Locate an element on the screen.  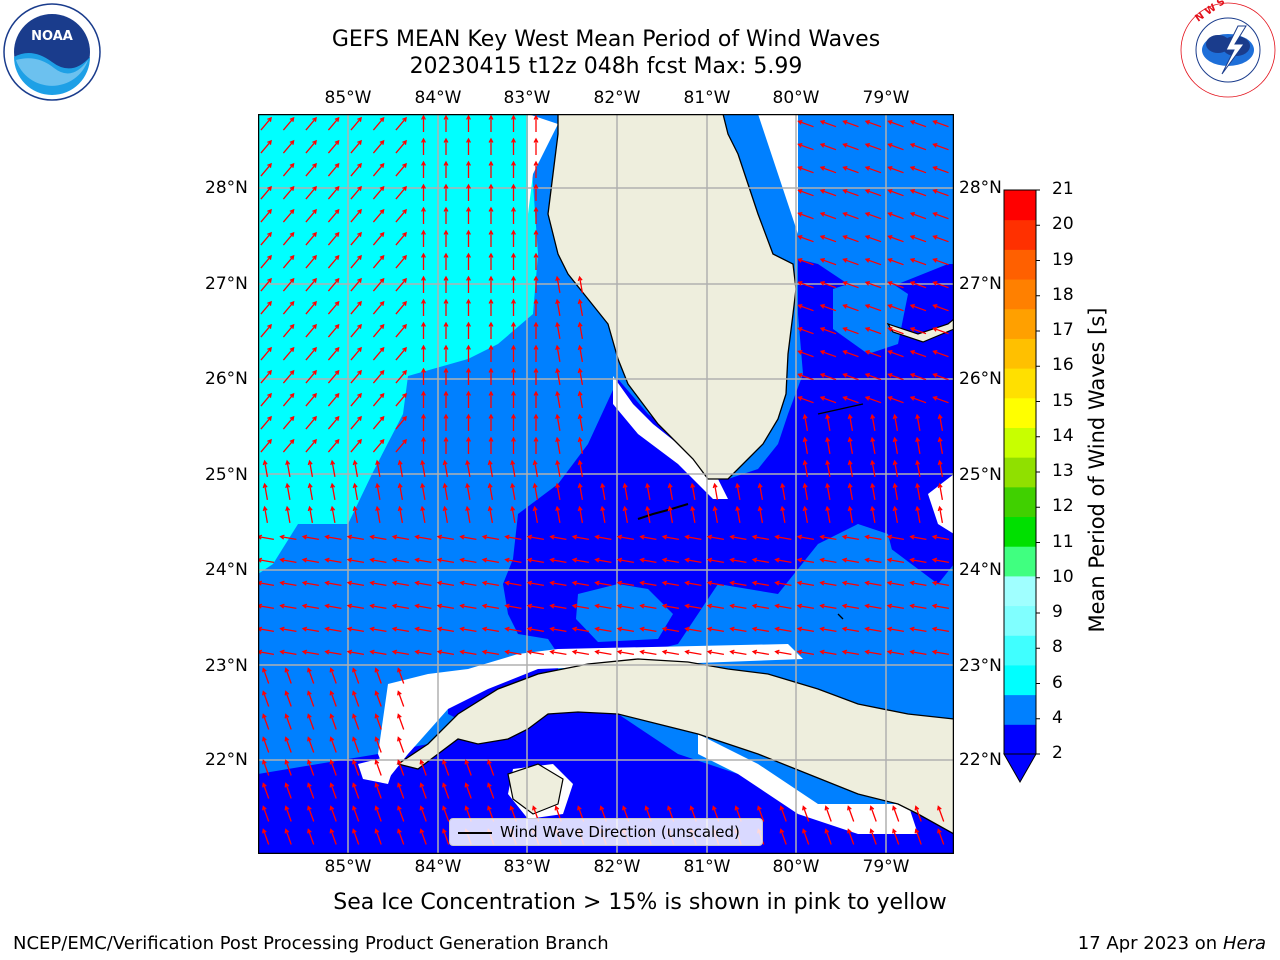
florida-land is located at coordinates (672, 297).